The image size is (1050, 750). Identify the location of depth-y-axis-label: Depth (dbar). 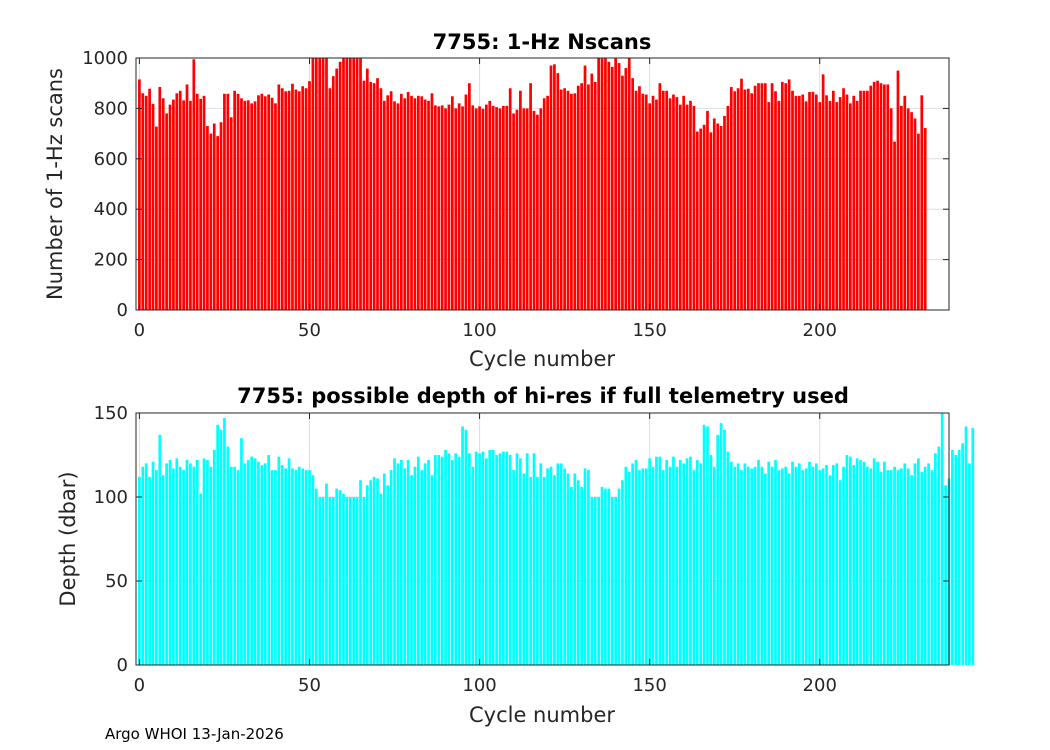
(68, 538).